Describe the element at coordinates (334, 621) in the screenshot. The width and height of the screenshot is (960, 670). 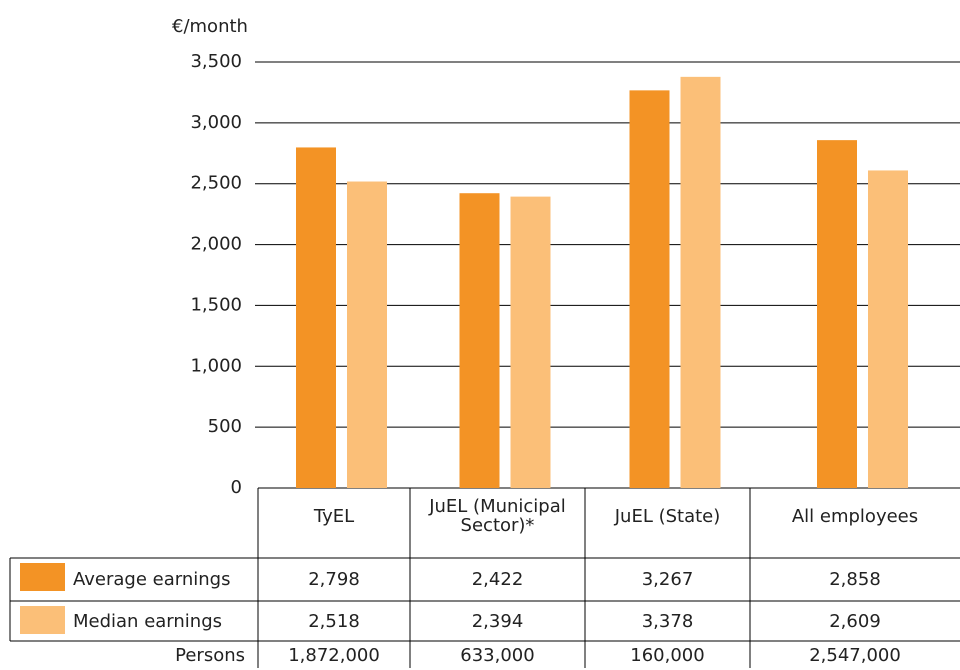
I see `table-value: 2,518` at that location.